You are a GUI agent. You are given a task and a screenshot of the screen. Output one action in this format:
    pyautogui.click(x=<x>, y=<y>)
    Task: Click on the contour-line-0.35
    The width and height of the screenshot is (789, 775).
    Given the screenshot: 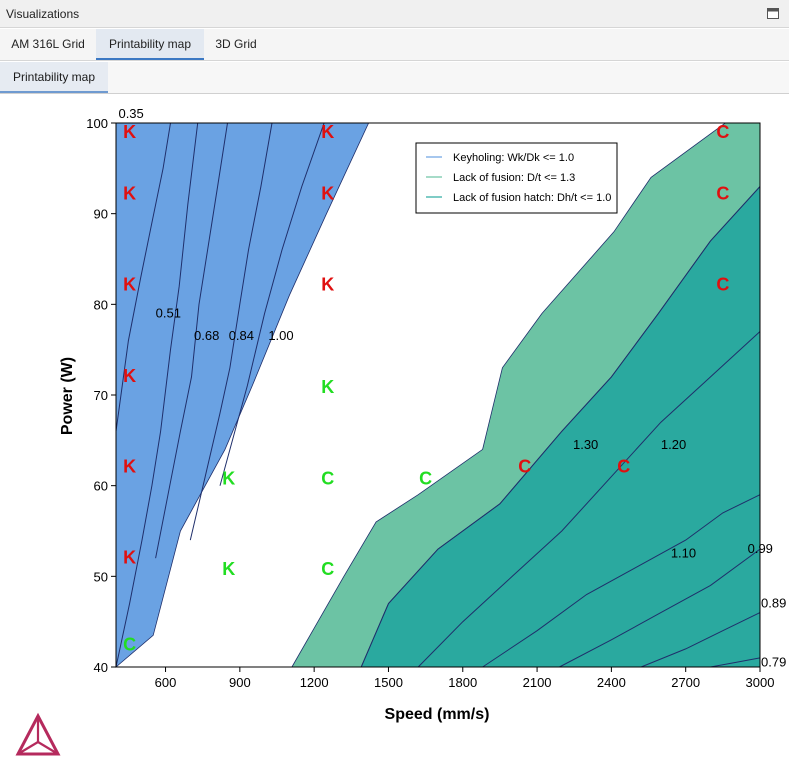 What is the action you would take?
    pyautogui.click(x=143, y=277)
    